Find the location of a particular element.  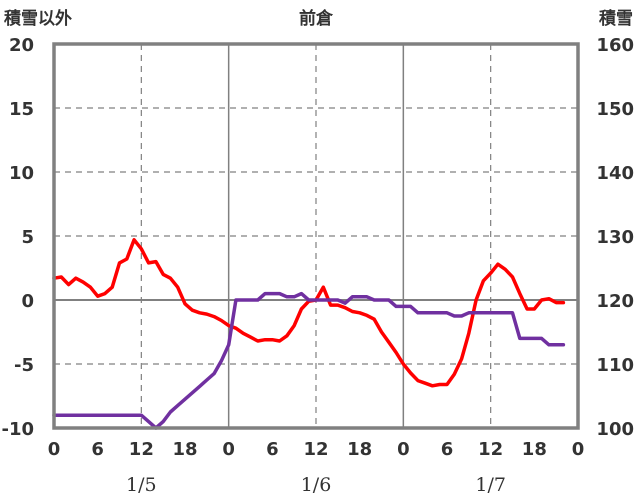

left-tick-label: 5 is located at coordinates (27, 237).